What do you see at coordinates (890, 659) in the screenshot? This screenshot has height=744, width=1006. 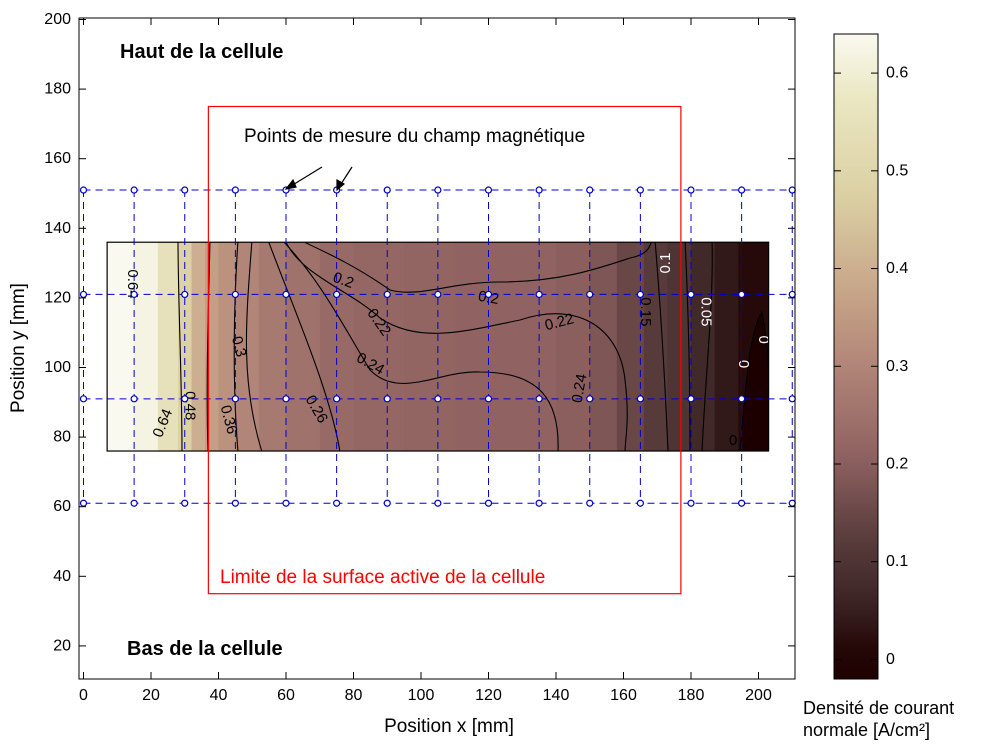 I see `colorbar-tick-label: 0` at bounding box center [890, 659].